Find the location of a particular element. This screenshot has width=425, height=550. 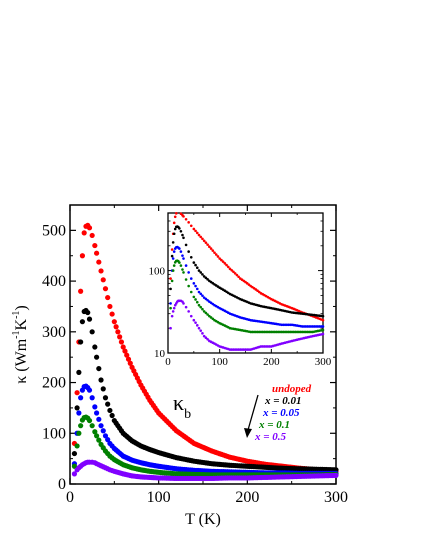

x-tick-label: 0 is located at coordinates (70, 497).